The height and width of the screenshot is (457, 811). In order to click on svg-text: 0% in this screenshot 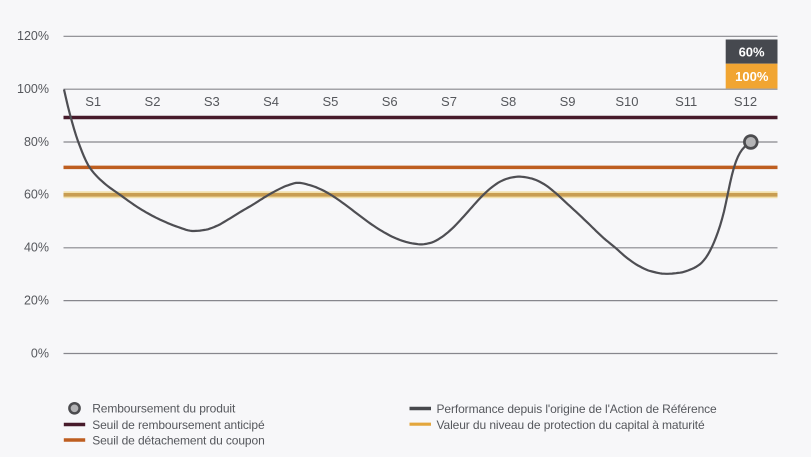, I will do `click(40, 353)`.